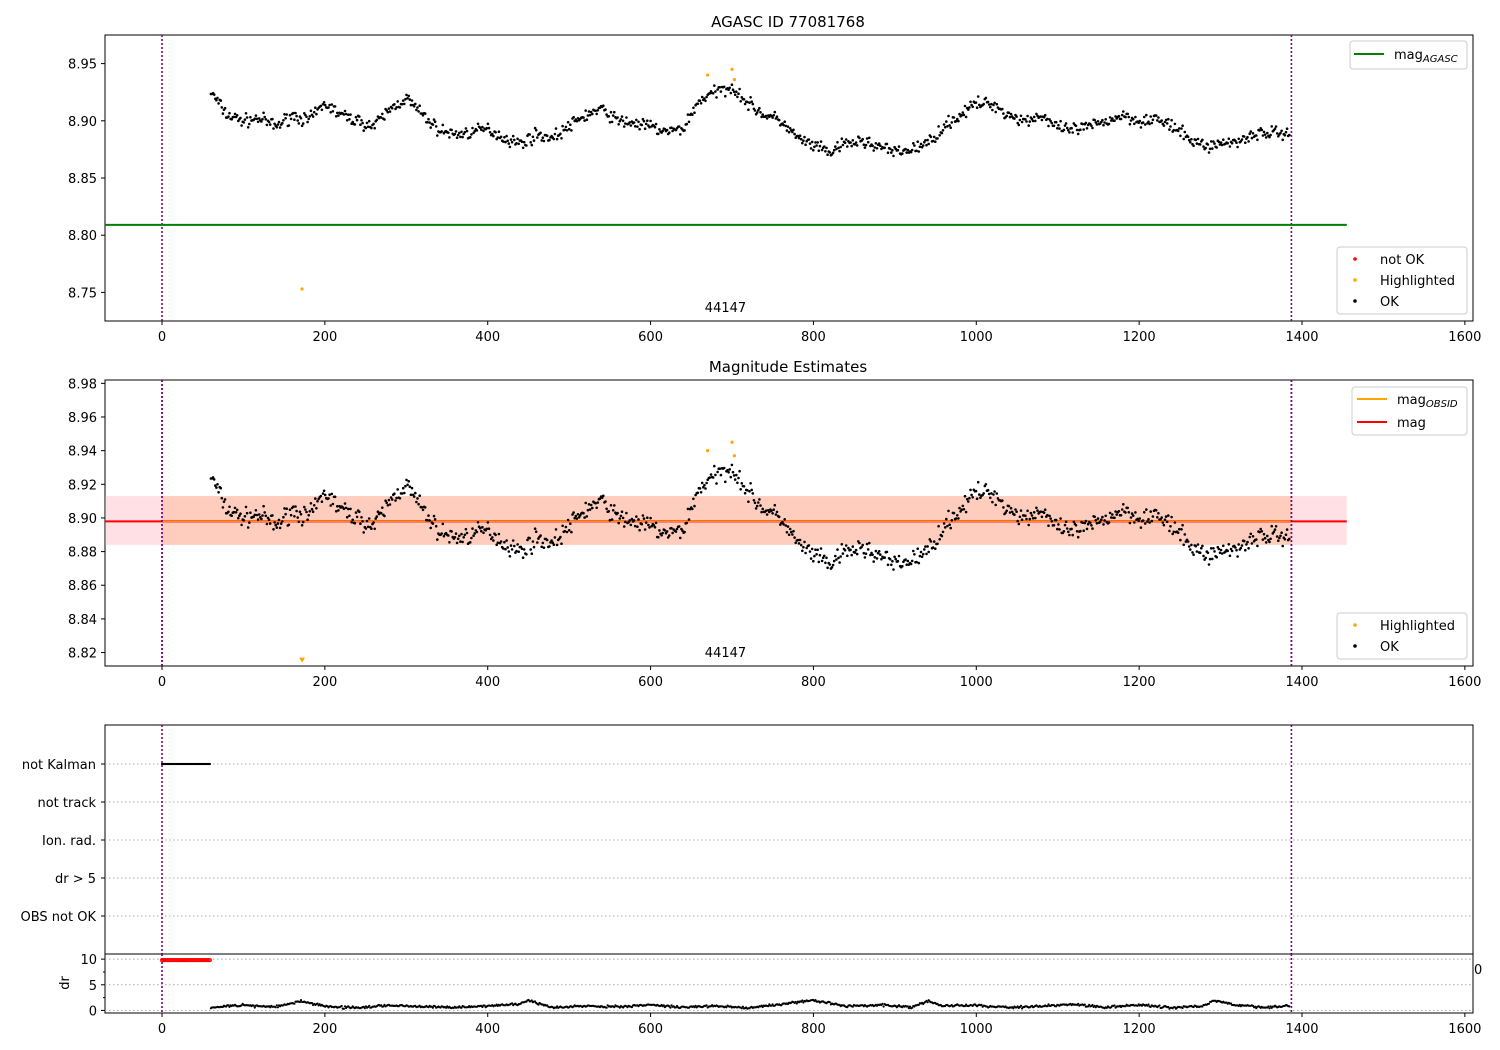 This screenshot has height=1050, width=1500. What do you see at coordinates (734, 80) in the screenshot?
I see `data-point-highlighted` at bounding box center [734, 80].